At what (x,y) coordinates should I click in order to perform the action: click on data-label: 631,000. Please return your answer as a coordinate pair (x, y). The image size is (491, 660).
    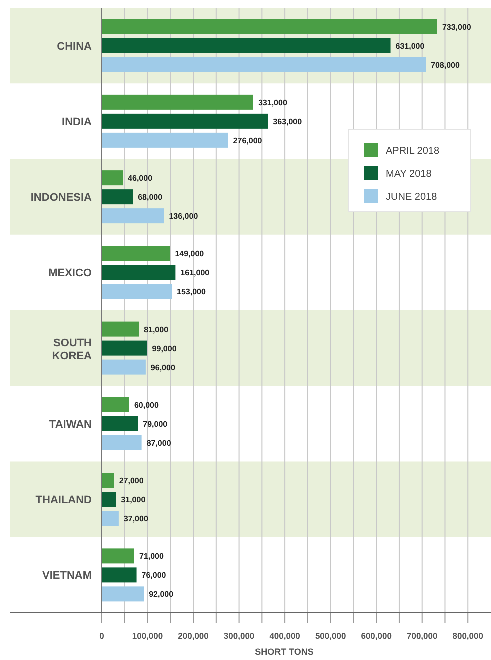
    Looking at the image, I should click on (411, 46).